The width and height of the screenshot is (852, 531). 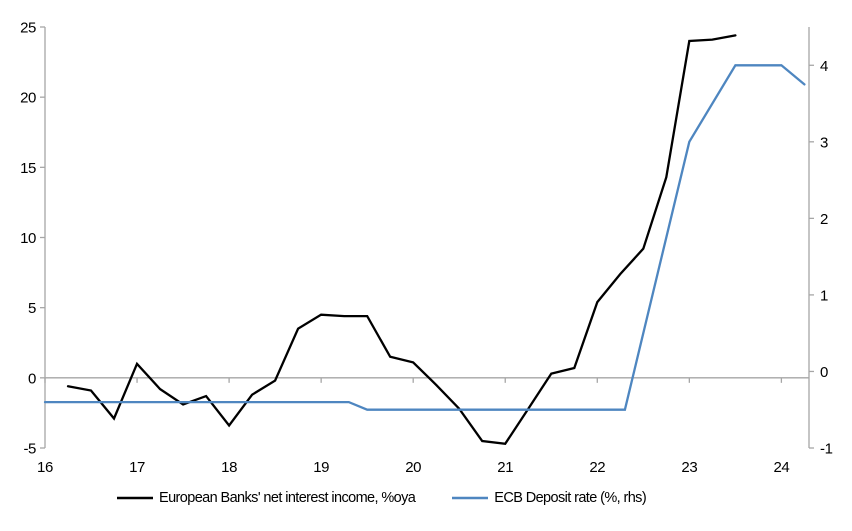 I want to click on right-axis-tick-label-4: 4, so click(x=824, y=66).